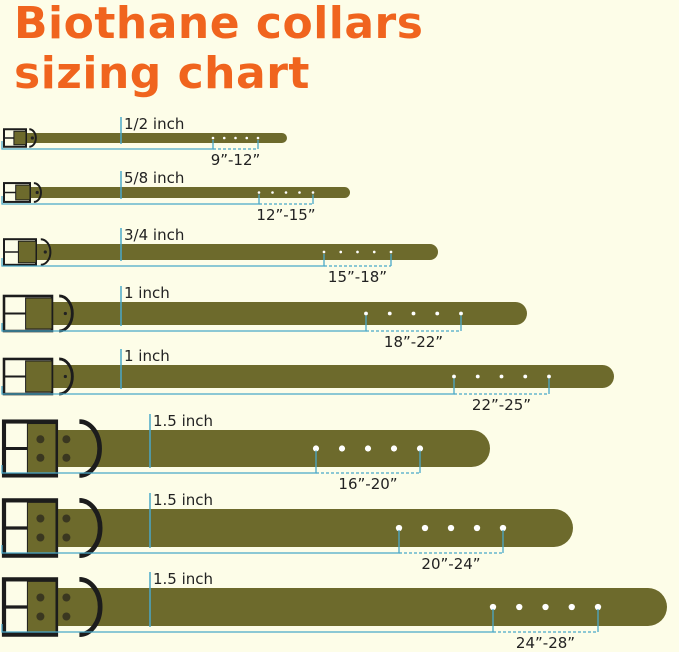 This screenshot has height=652, width=679. I want to click on collar-row: 1.5 inch 24”-28”, so click(334, 611).